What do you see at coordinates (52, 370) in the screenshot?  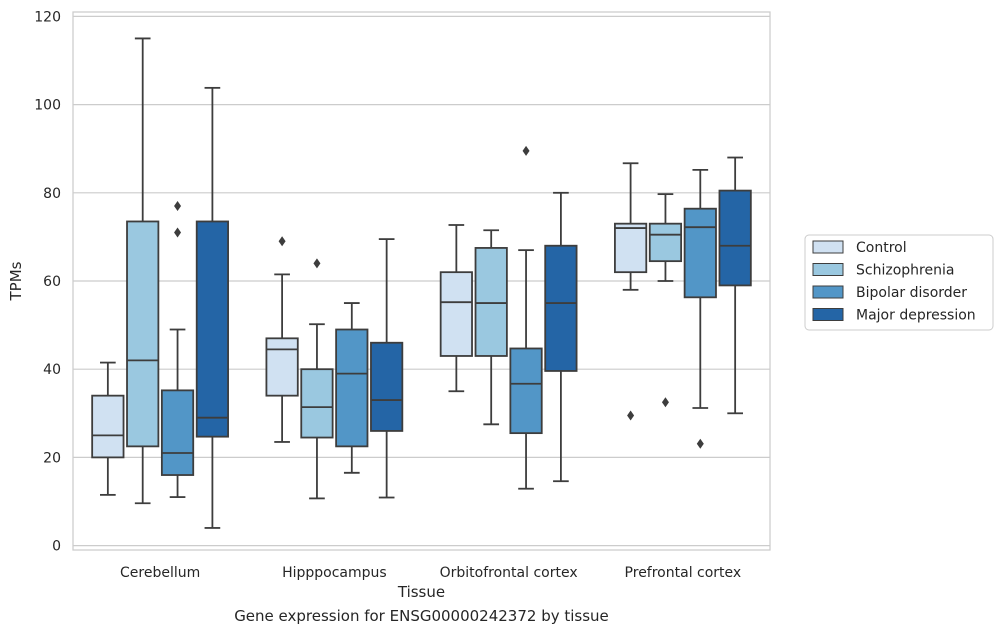 I see `y-tick-label: 40` at bounding box center [52, 370].